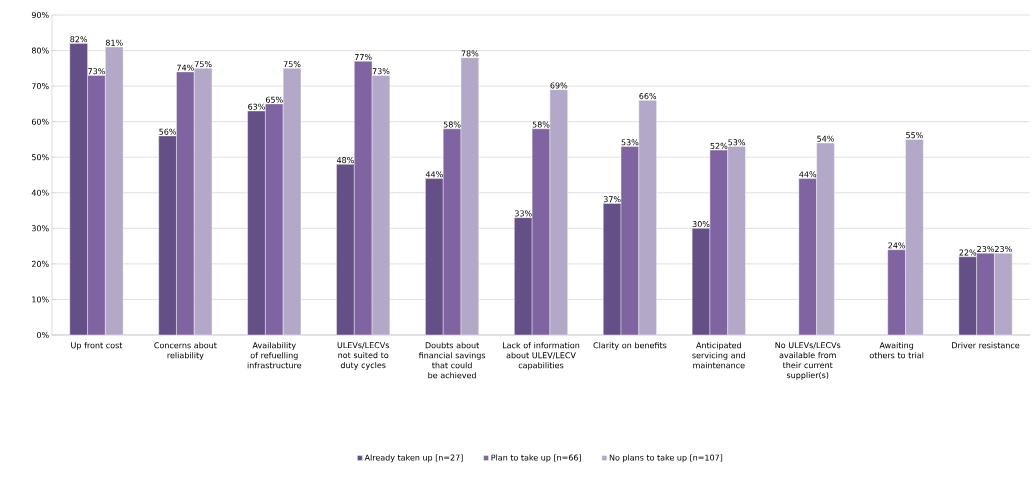 This screenshot has width=1033, height=486. What do you see at coordinates (40, 121) in the screenshot?
I see `y-tick-label: 60%` at bounding box center [40, 121].